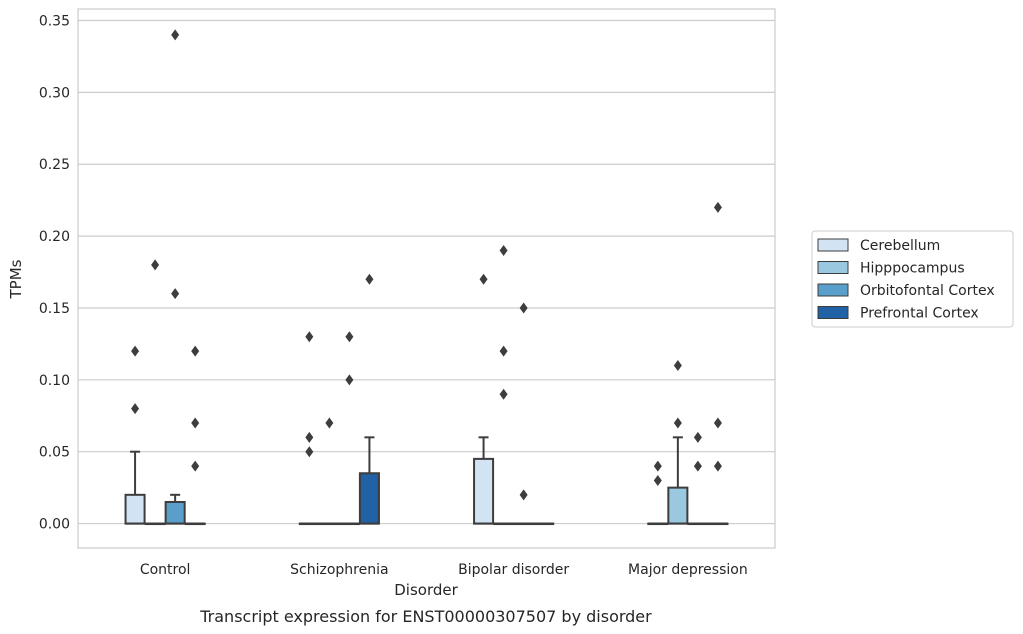  I want to click on legend-item: Orbitofontal Cortex, so click(906, 291).